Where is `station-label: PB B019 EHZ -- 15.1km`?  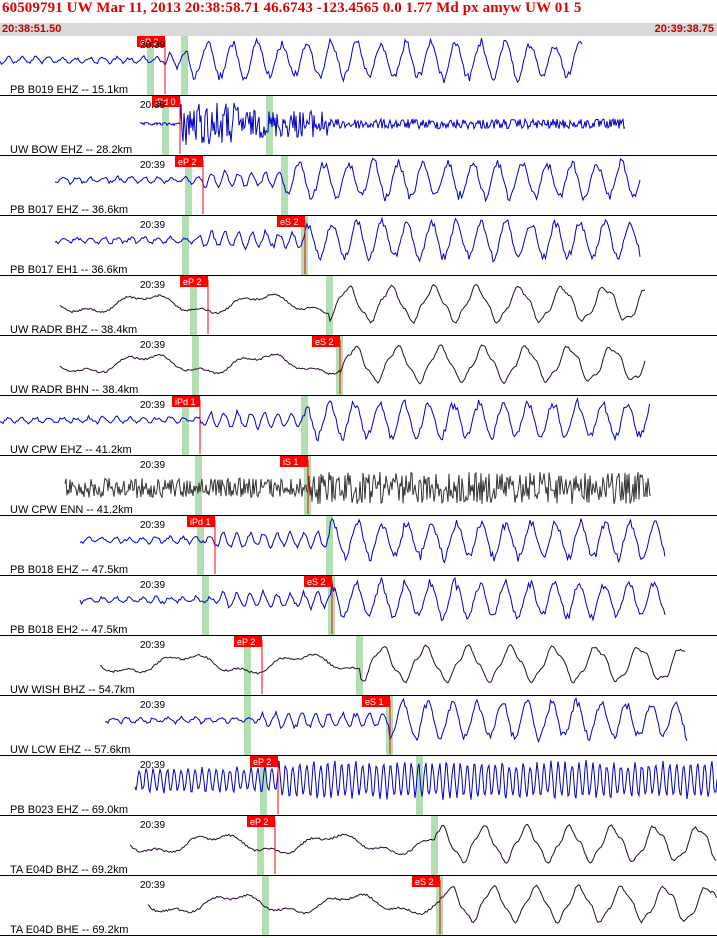
station-label: PB B019 EHZ -- 15.1km is located at coordinates (69, 90).